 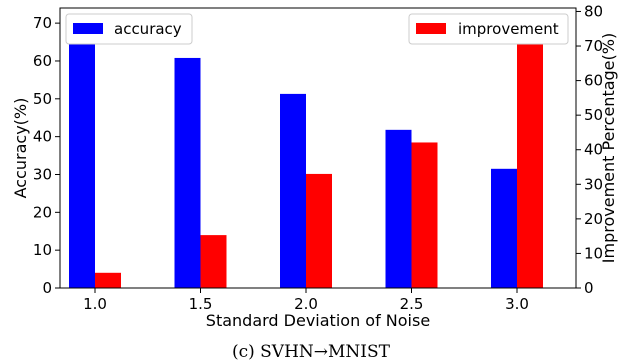 What do you see at coordinates (42, 23) in the screenshot?
I see `y-tick-label: 70` at bounding box center [42, 23].